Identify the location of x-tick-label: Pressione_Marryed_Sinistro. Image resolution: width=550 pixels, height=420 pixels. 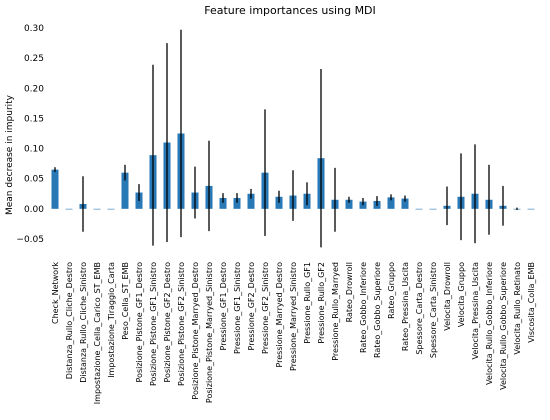
(293, 316).